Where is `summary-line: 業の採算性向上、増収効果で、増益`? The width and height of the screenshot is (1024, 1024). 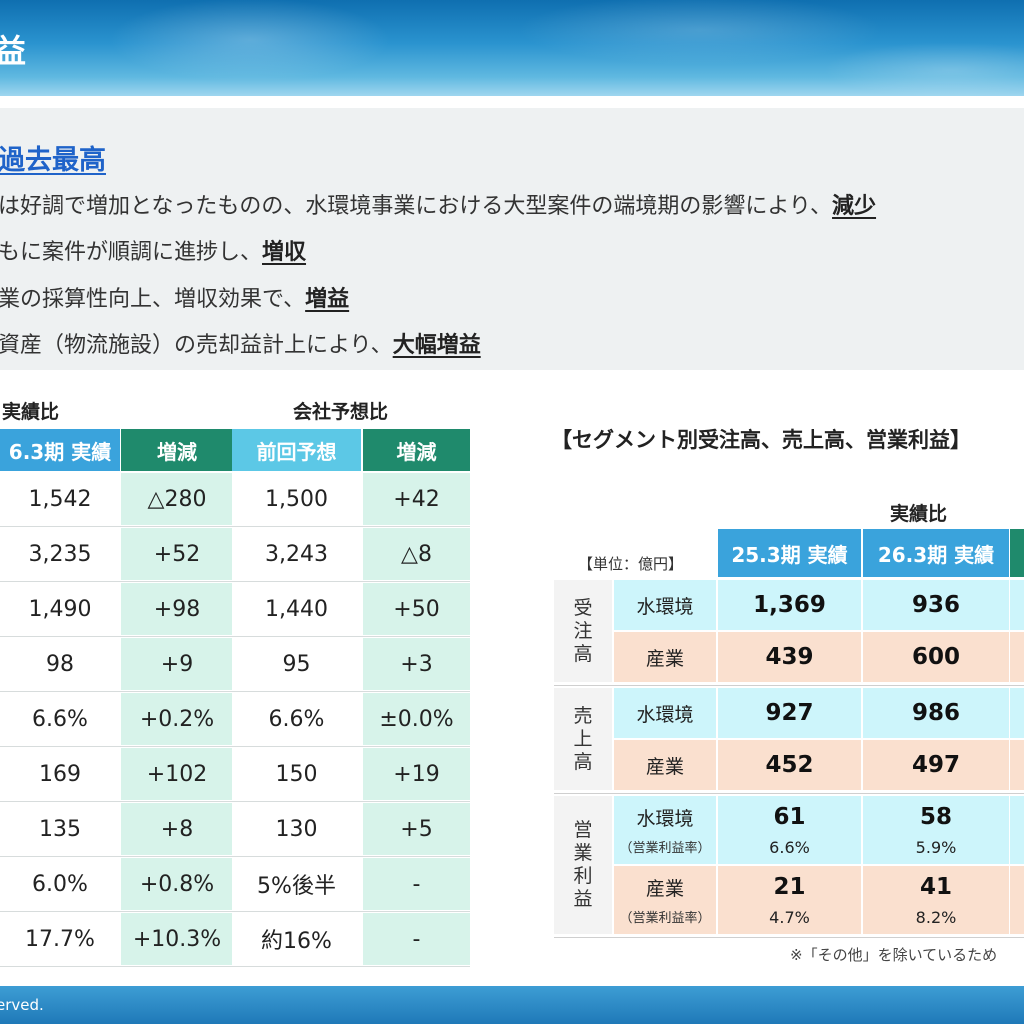 summary-line: 業の採算性向上、増収効果で、増益 is located at coordinates (174, 297).